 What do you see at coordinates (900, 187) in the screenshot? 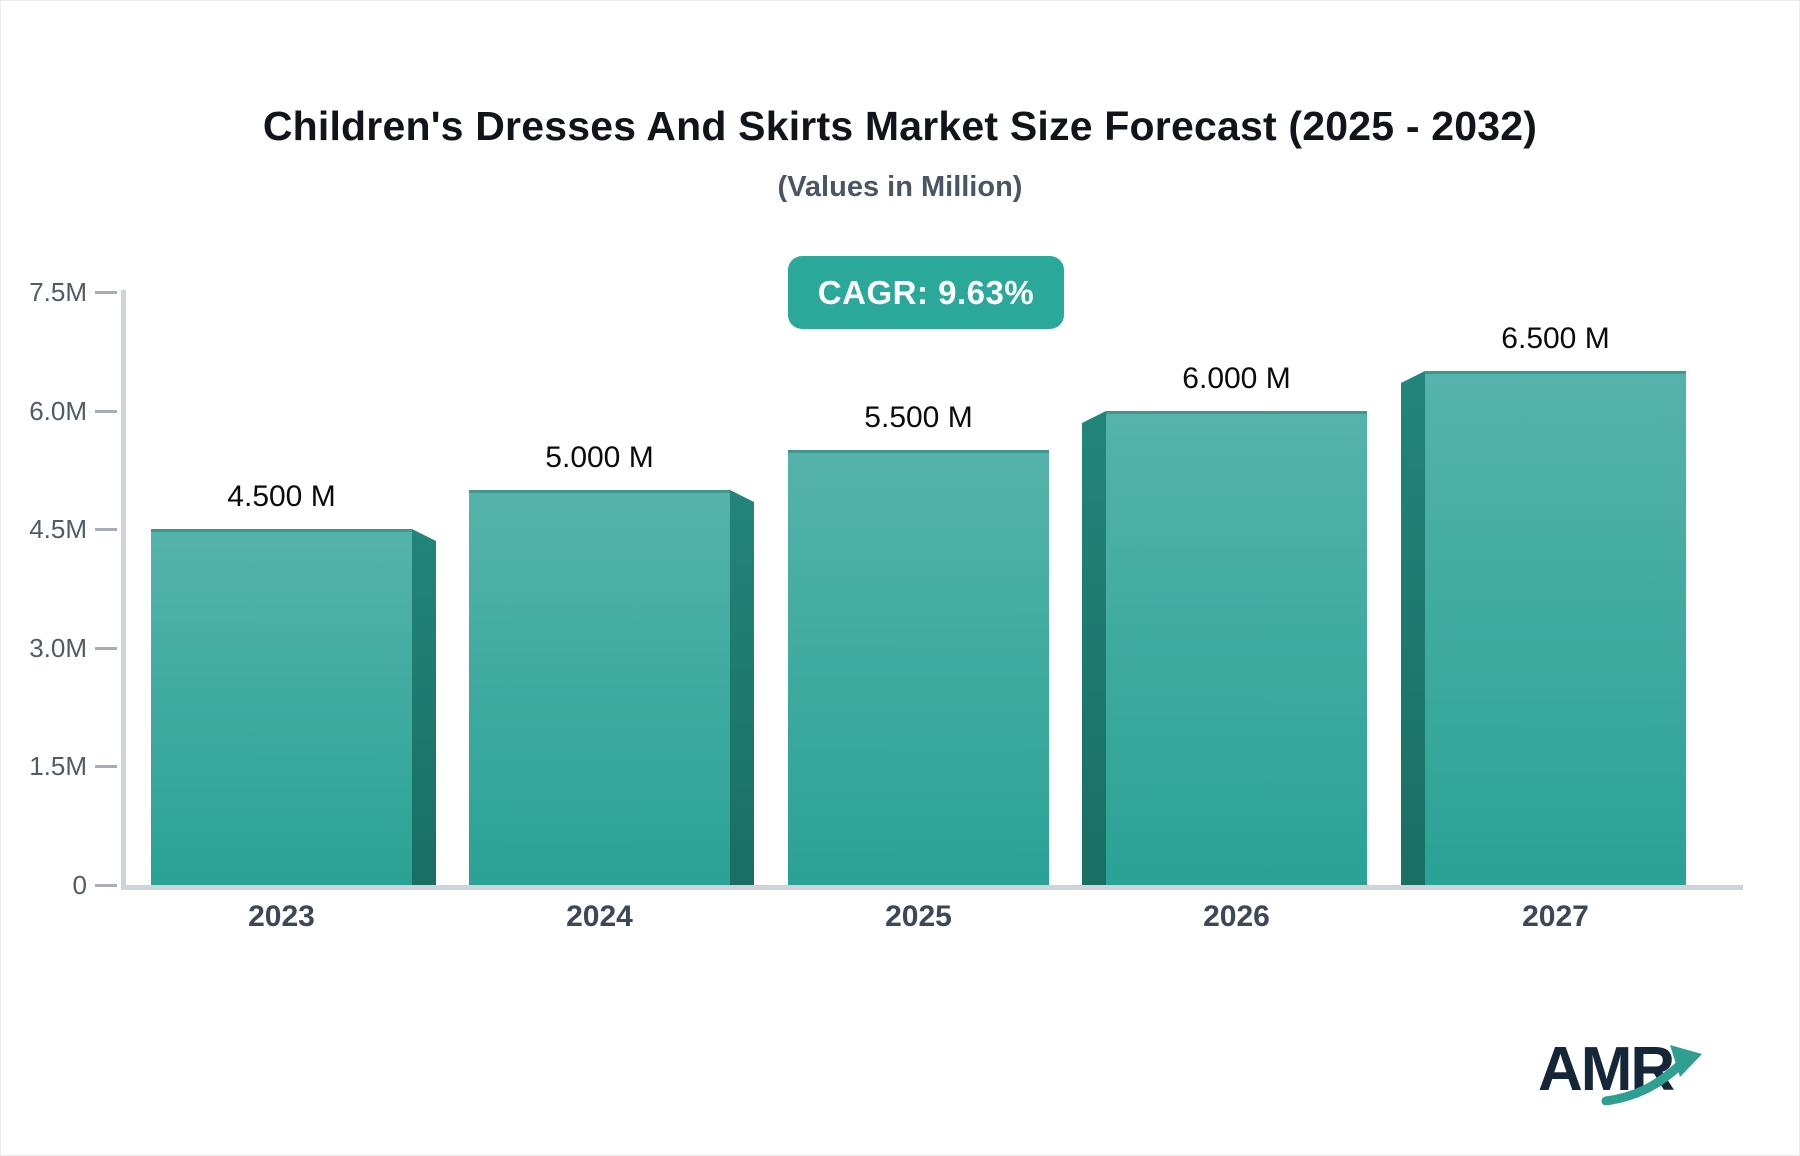
I see `chart-subtitle: (Values in Million)` at bounding box center [900, 187].